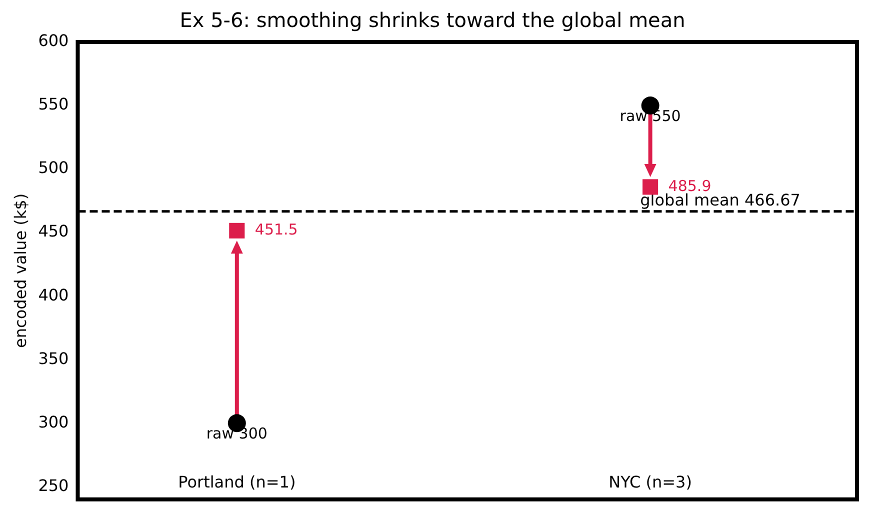 This screenshot has height=512, width=869. What do you see at coordinates (53, 422) in the screenshot?
I see `y-tick-label: 300` at bounding box center [53, 422].